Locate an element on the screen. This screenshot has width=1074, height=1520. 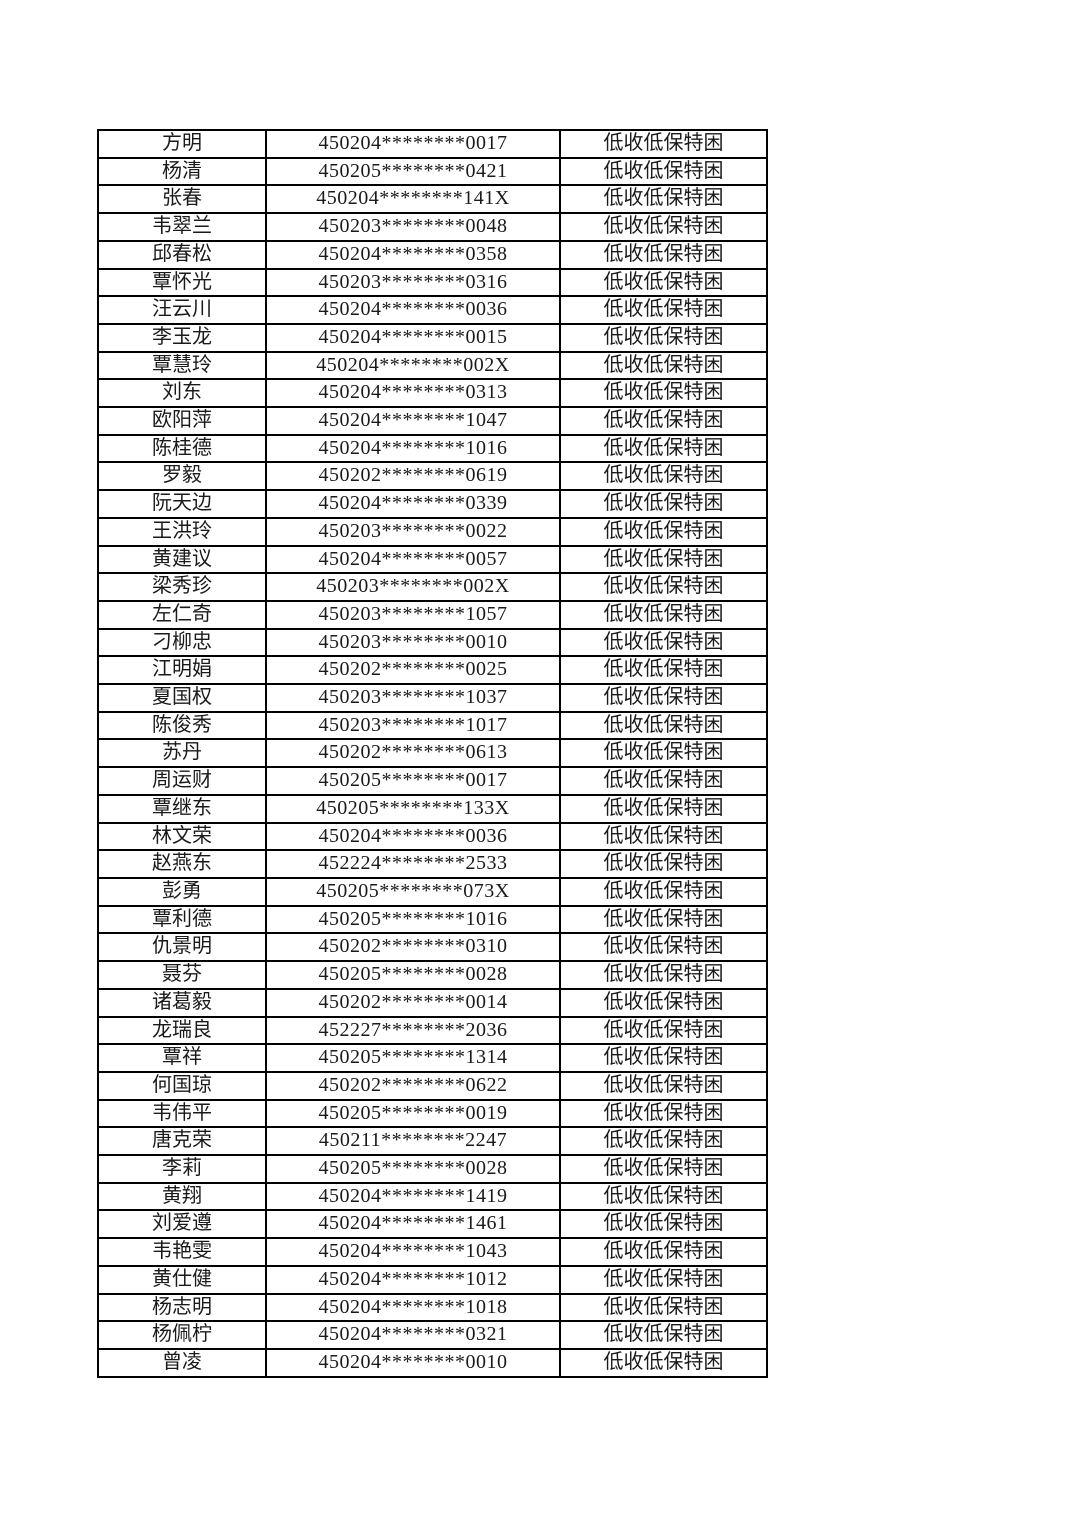
table-row: 陈俊秀 450203********1017 低收低保特困 is located at coordinates (432, 725).